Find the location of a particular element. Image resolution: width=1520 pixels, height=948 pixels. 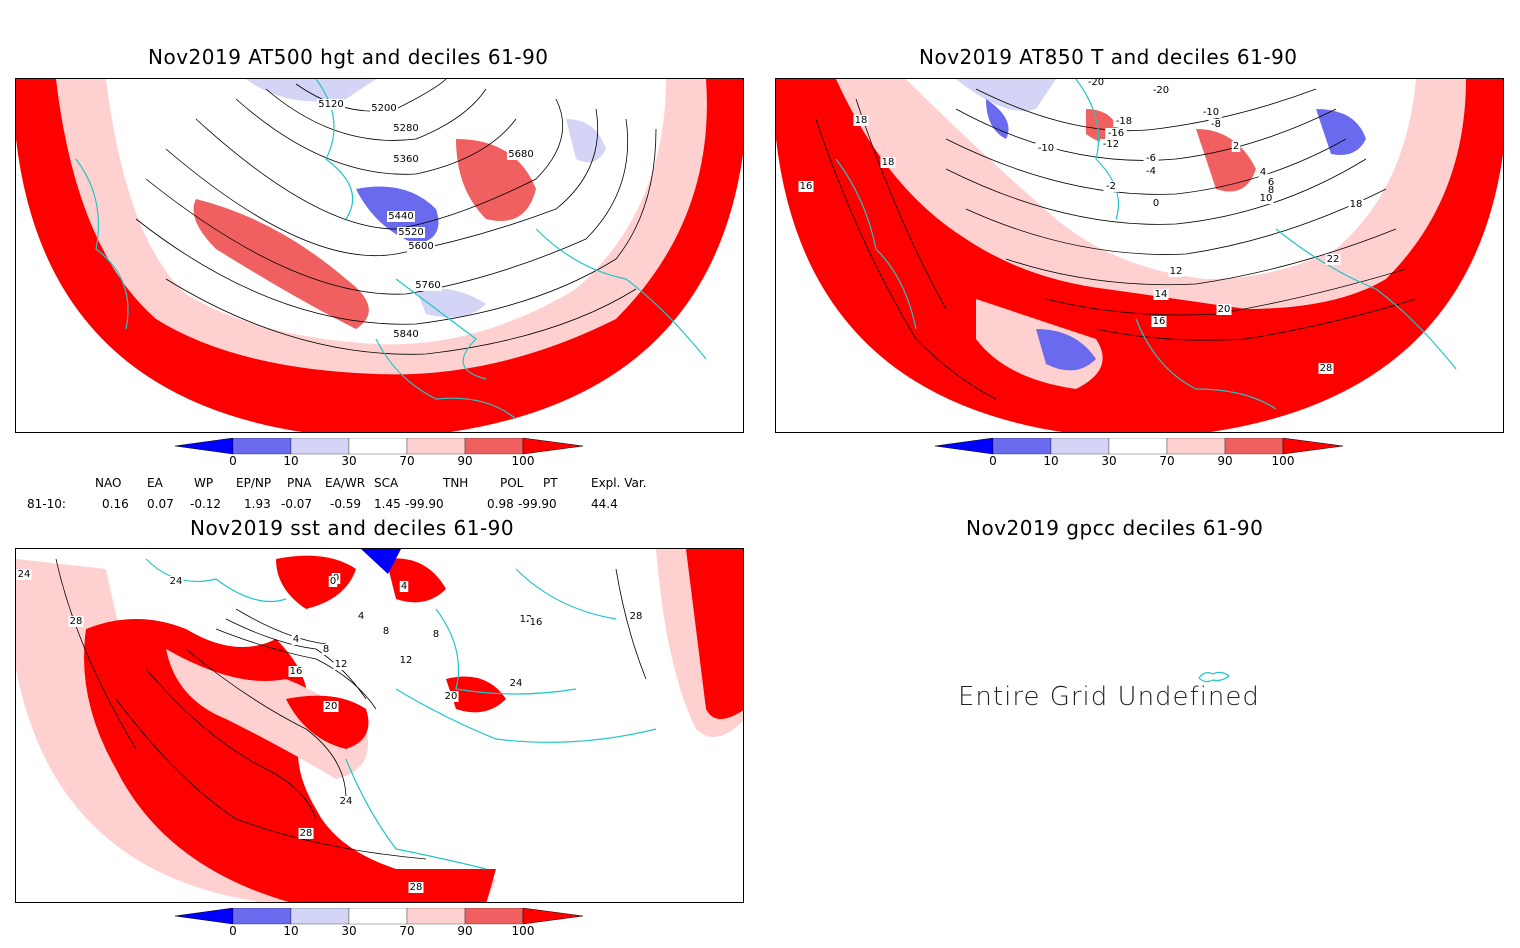

contour-label: 5200 is located at coordinates (383, 108).